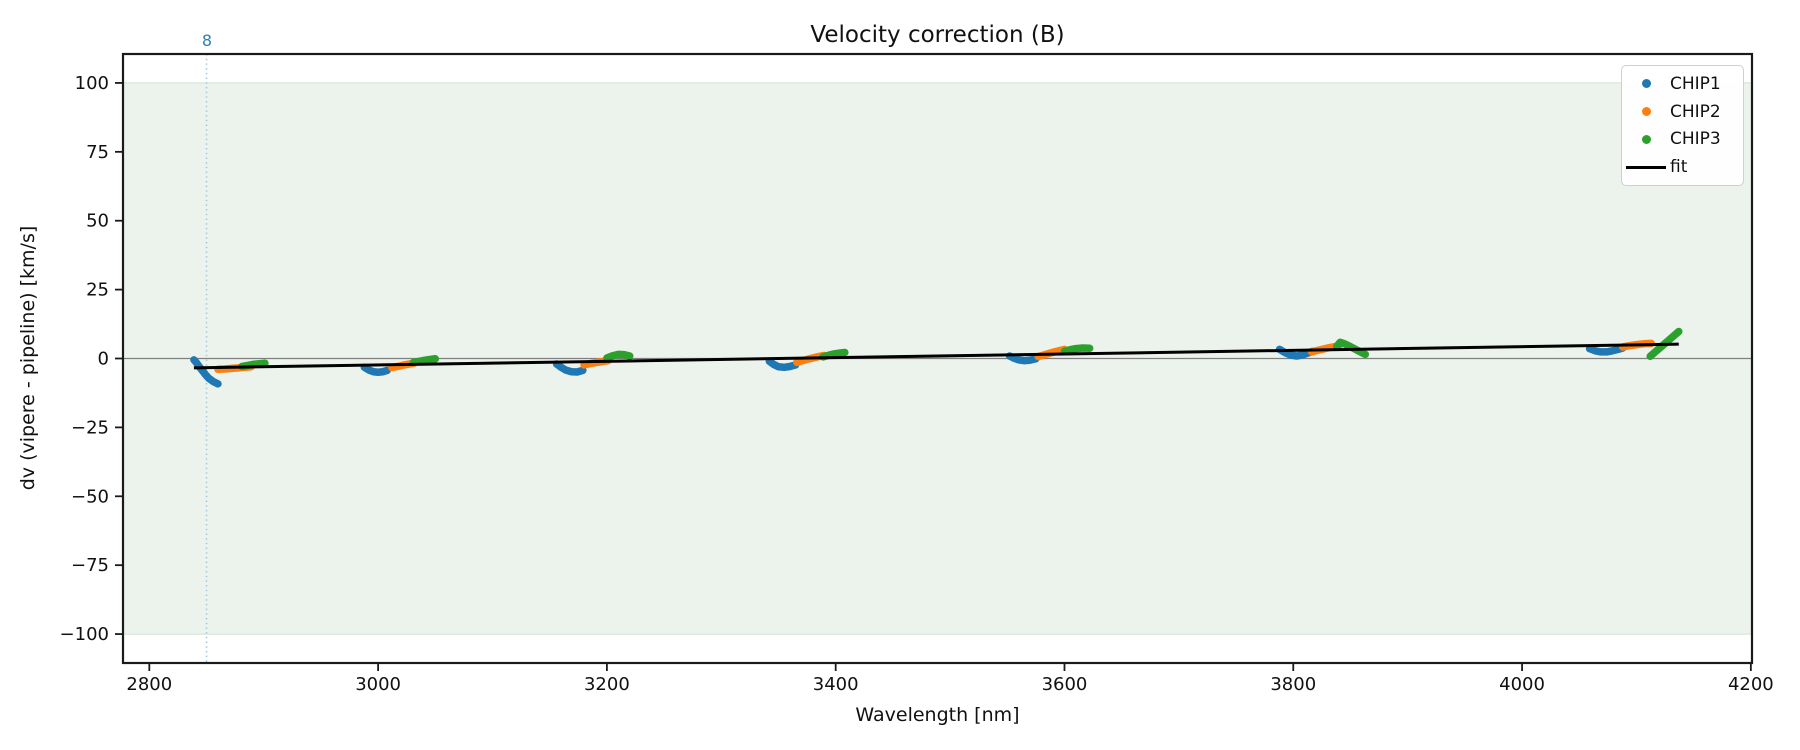 Image resolution: width=1800 pixels, height=750 pixels. Describe the element at coordinates (836, 684) in the screenshot. I see `svg-text: 3400` at that location.